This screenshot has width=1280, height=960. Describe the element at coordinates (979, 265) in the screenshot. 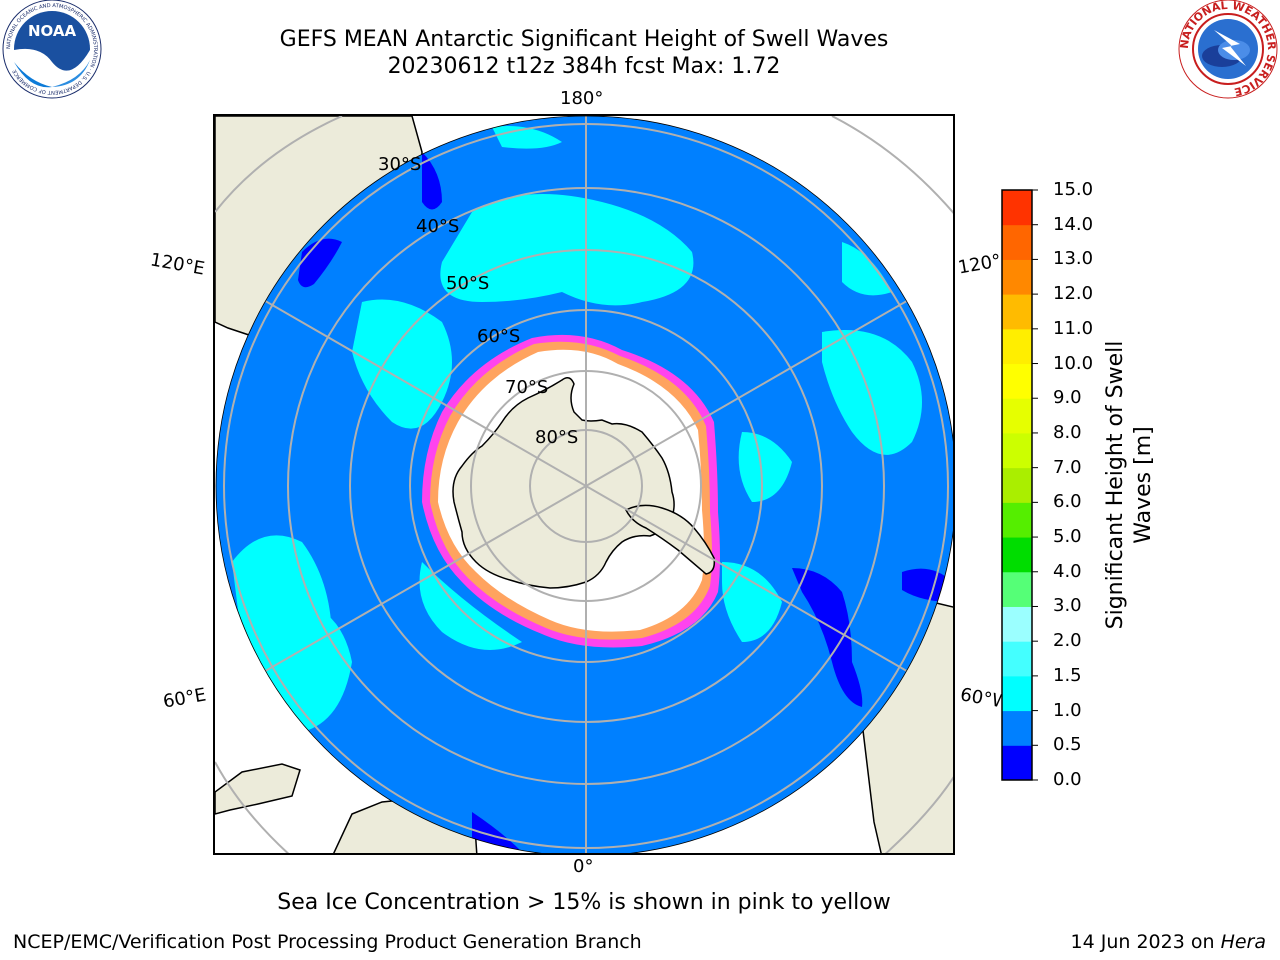

I see `lon-label-120w: 120°W` at that location.